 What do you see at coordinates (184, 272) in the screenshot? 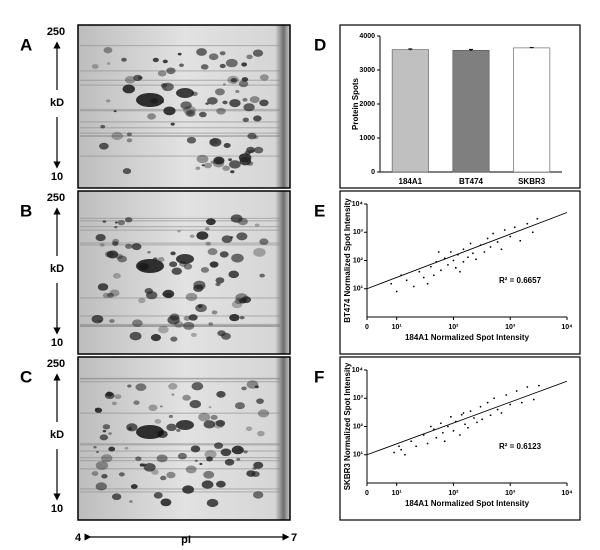
I see `gel-image` at bounding box center [184, 272].